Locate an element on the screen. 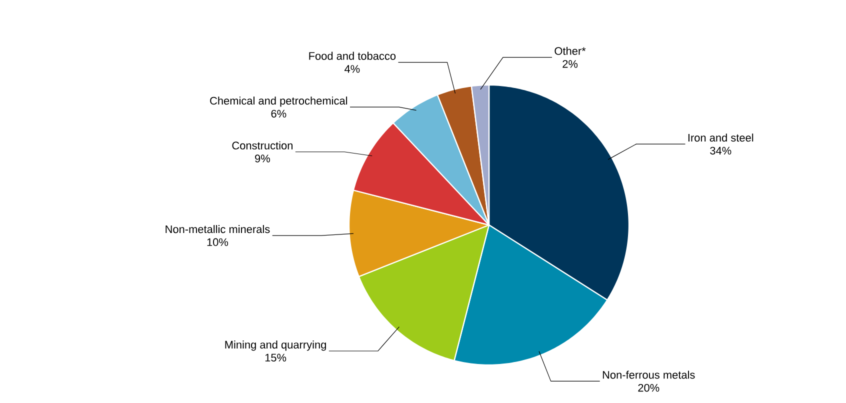 The image size is (846, 403). data-label: 20% is located at coordinates (649, 388).